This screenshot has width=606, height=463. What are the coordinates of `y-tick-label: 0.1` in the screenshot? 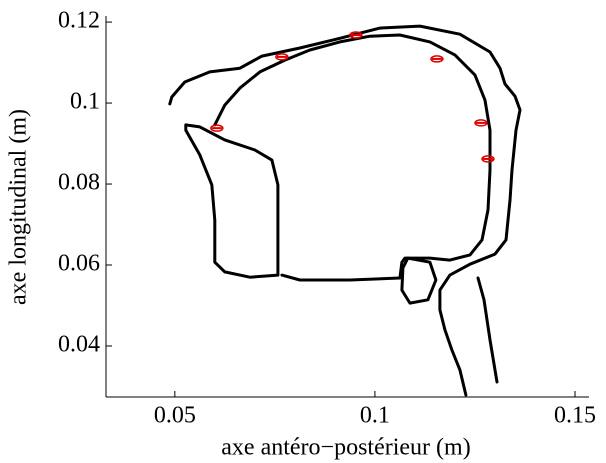 It's located at (85, 102).